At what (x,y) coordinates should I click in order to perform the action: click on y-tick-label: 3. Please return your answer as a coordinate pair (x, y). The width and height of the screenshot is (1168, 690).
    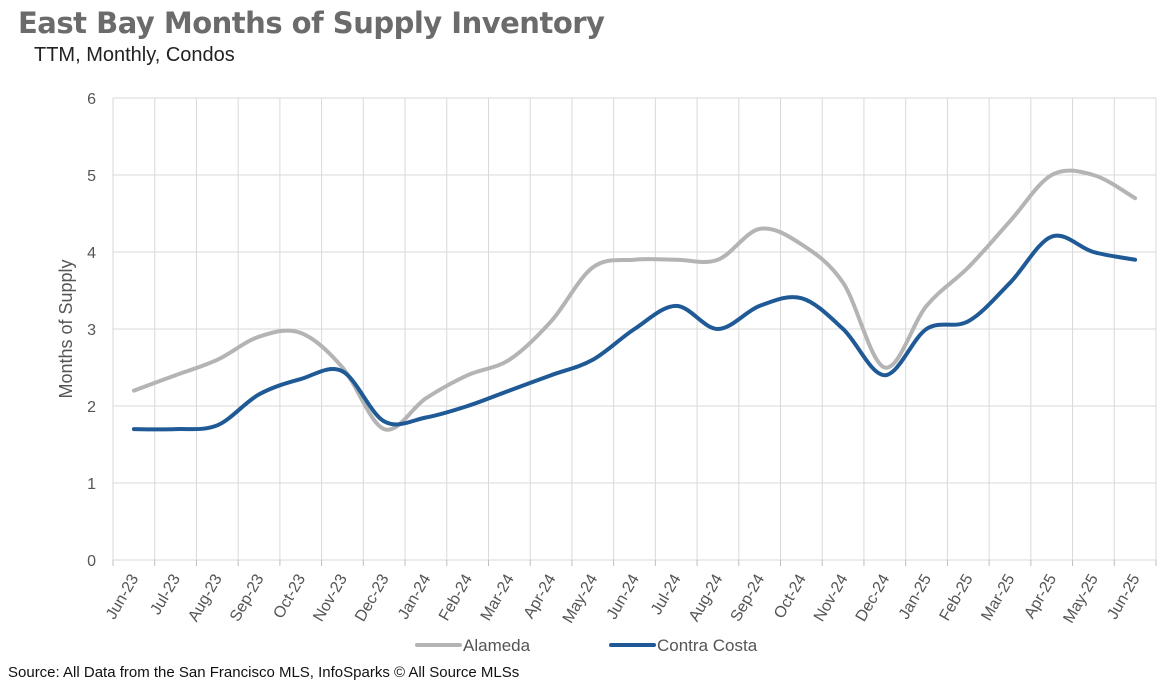
    Looking at the image, I should click on (91, 330).